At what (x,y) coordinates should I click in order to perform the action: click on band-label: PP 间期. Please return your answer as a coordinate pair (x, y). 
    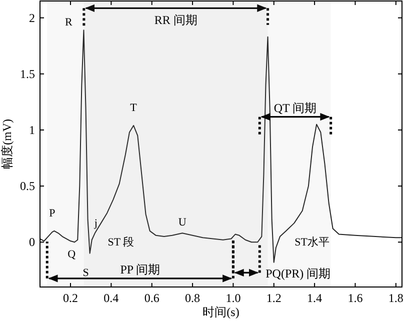
    Looking at the image, I should click on (140, 269).